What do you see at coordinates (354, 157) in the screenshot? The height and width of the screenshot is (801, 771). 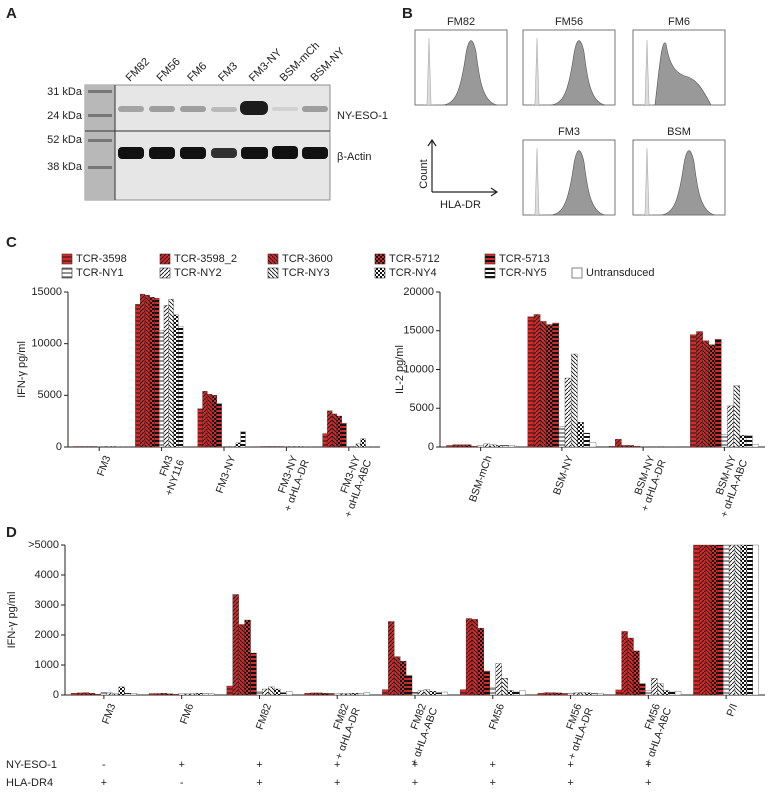 I see `band-label: β-Actin` at bounding box center [354, 157].